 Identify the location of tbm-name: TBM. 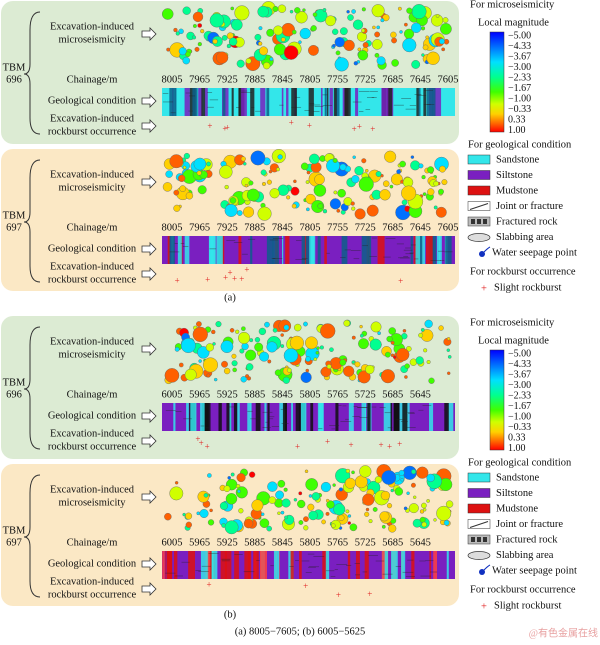
(14, 215).